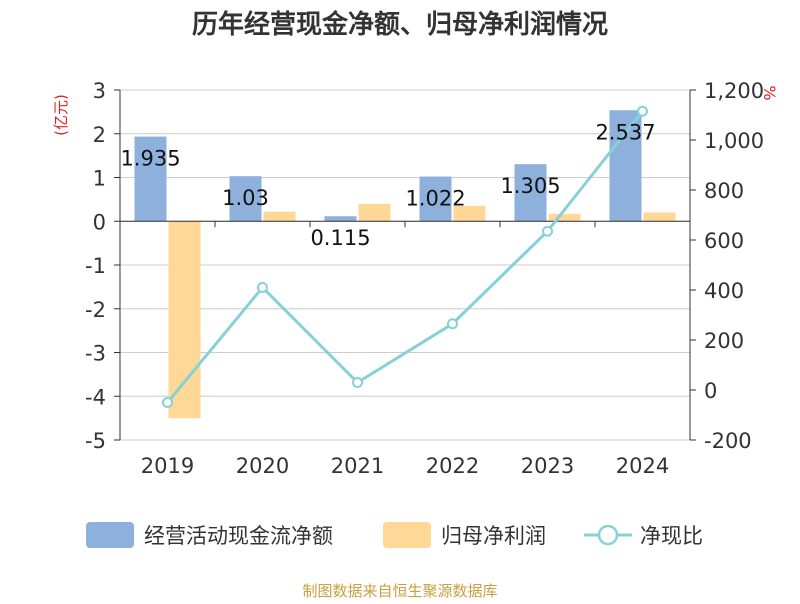 This screenshot has width=800, height=604. What do you see at coordinates (530, 186) in the screenshot?
I see `data-label-operating-cashflow: 1.305` at bounding box center [530, 186].